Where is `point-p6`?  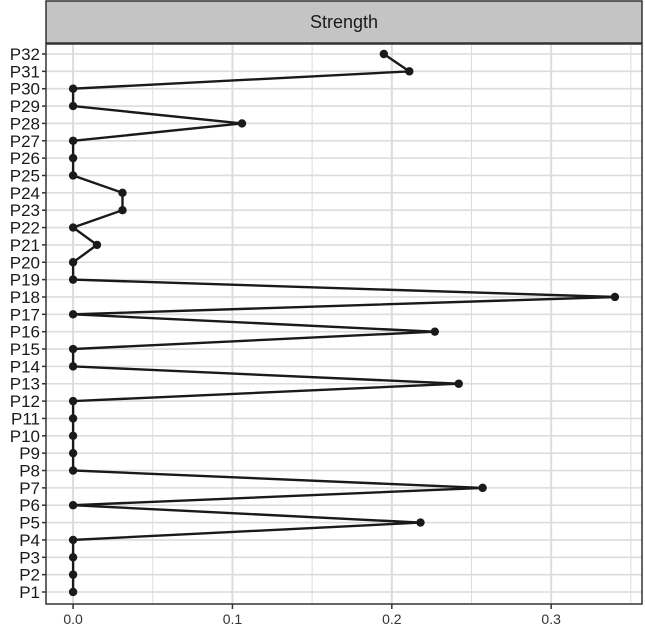 point-p6 is located at coordinates (73, 505).